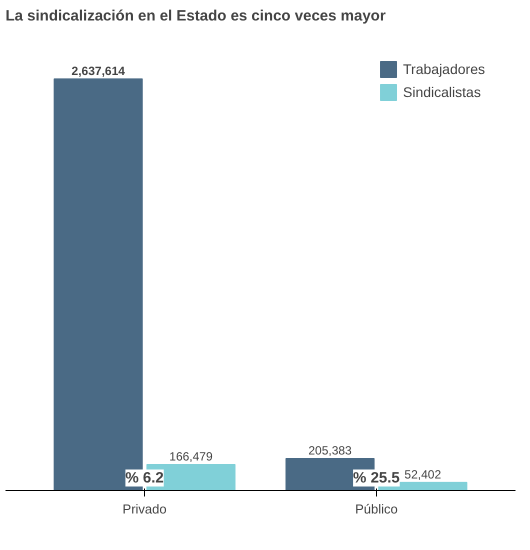 The height and width of the screenshot is (550, 530). What do you see at coordinates (144, 509) in the screenshot?
I see `x-tick-label: Privado` at bounding box center [144, 509].